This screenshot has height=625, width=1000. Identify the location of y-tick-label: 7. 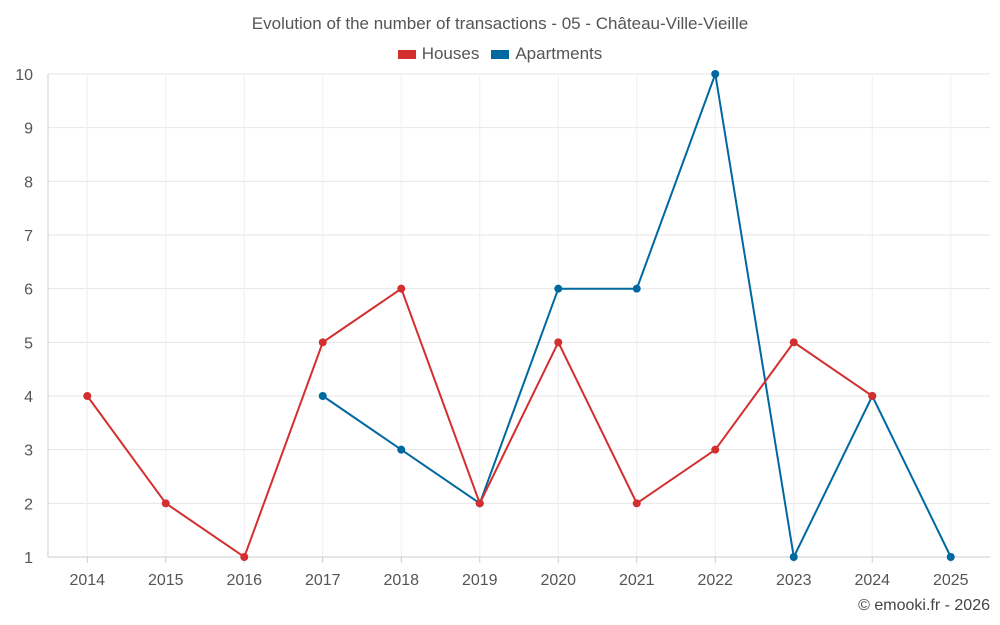
(28, 236).